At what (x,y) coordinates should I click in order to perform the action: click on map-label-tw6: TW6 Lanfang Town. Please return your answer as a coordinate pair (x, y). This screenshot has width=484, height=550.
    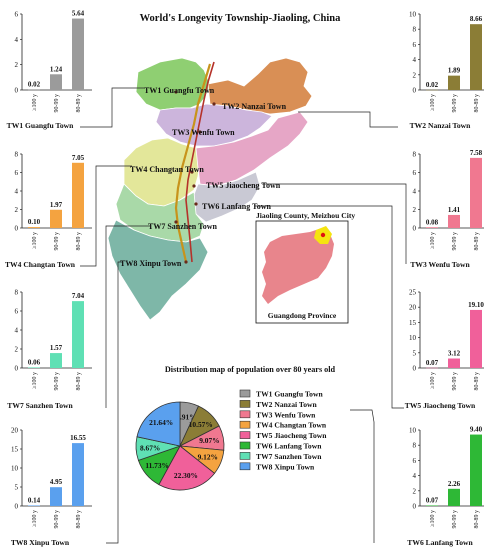
    Looking at the image, I should click on (236, 206).